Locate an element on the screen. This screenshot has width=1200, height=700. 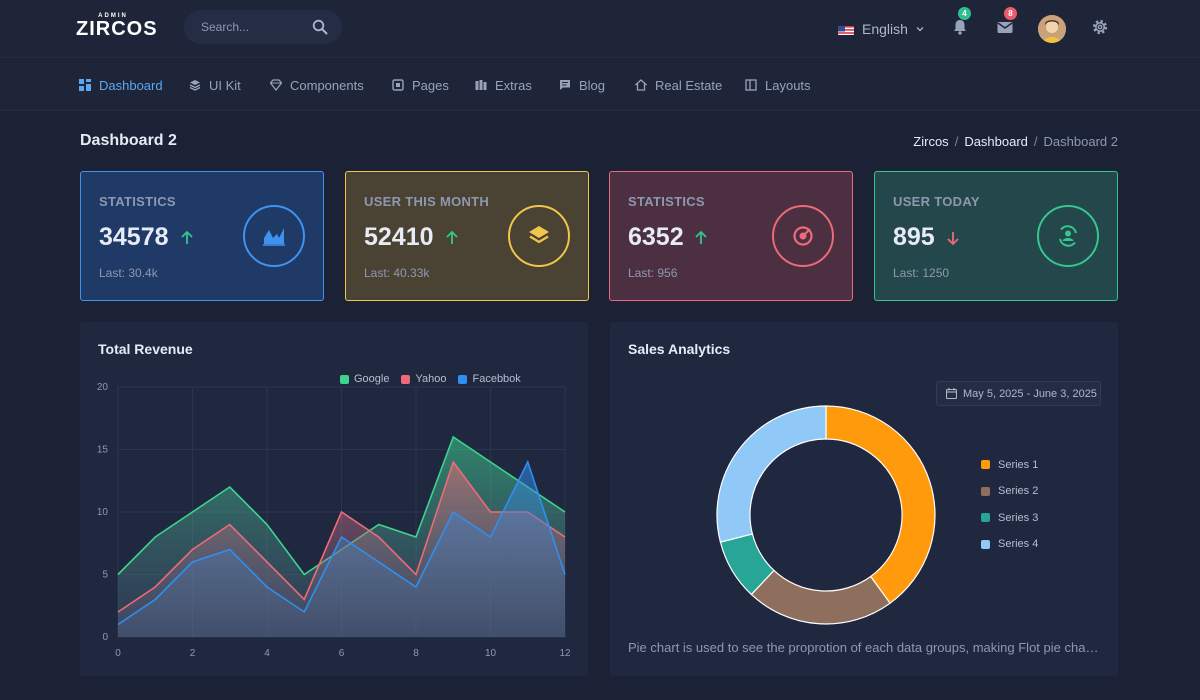
pie-legend: Series 1 Series 2 Series 3 Series 4 is located at coordinates (1009, 511).